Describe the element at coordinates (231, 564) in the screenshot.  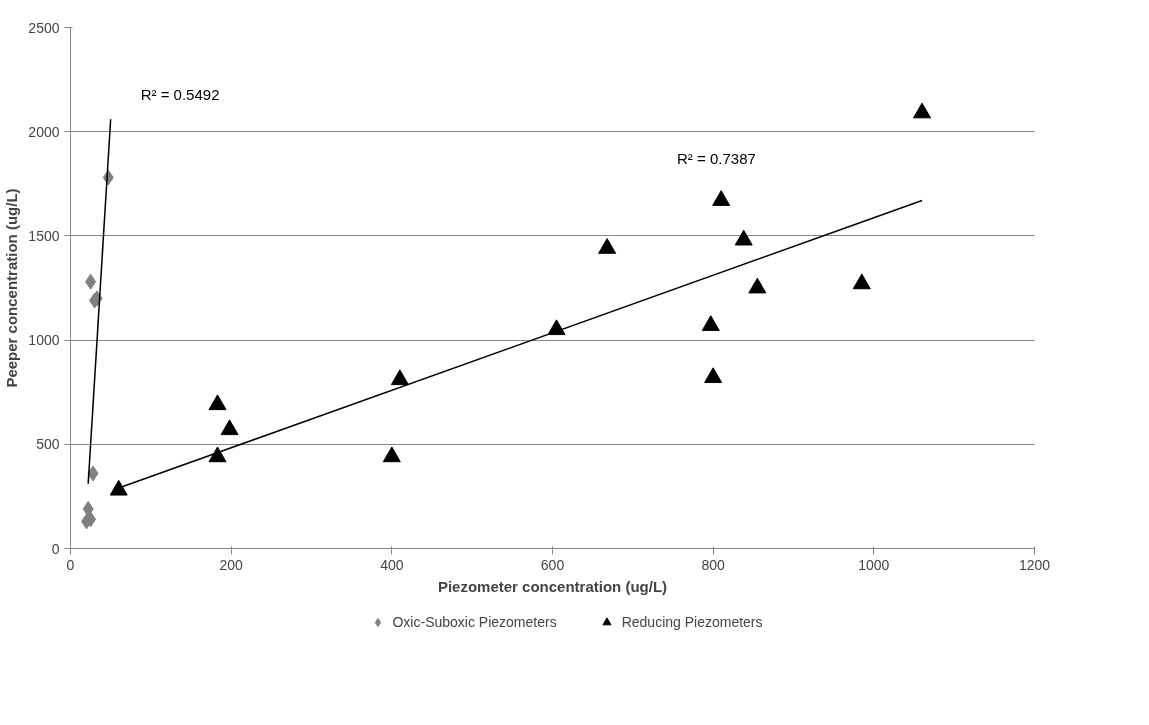
I see `x-tick-label: 200` at that location.